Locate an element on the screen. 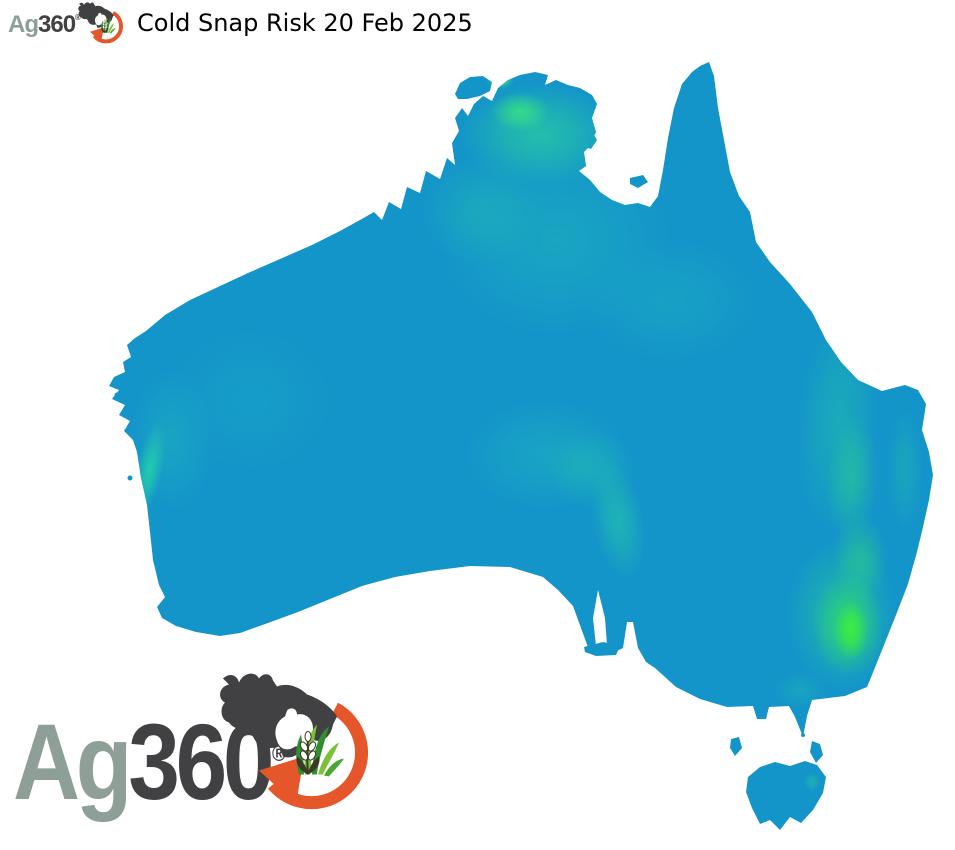 This screenshot has width=955, height=850. risk-hotspot-cairns-core is located at coordinates (769, 228).